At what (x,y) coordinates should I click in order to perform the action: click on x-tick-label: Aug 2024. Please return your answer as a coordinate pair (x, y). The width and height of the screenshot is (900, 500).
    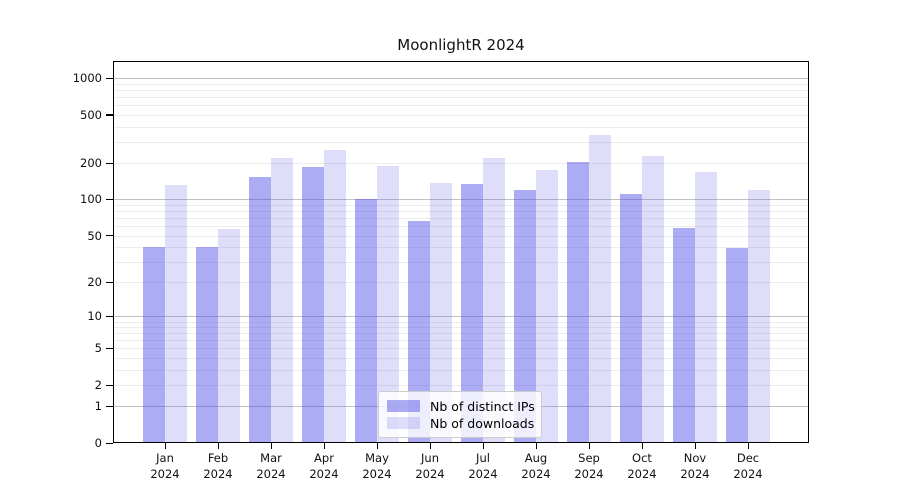
    Looking at the image, I should click on (536, 466).